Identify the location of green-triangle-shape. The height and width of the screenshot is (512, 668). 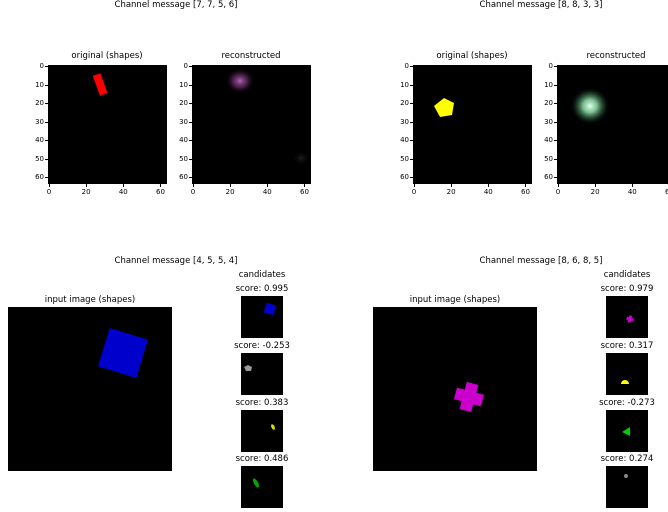
(626, 431).